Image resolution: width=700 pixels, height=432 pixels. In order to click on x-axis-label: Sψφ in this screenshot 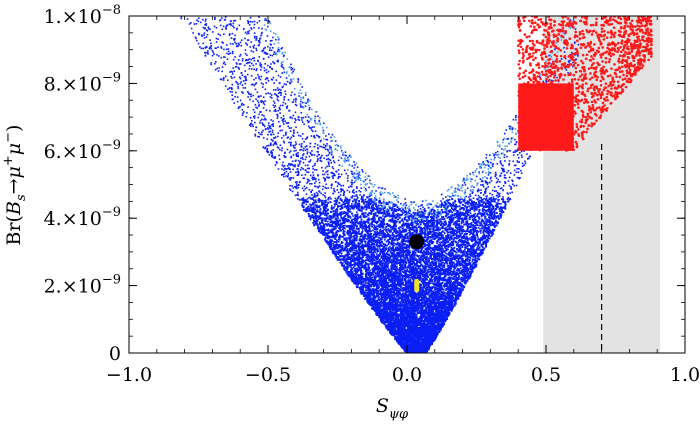, I will do `click(392, 408)`.